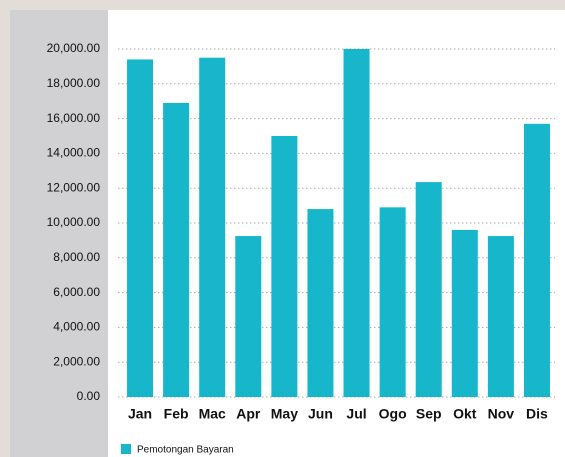 The height and width of the screenshot is (457, 565). Describe the element at coordinates (212, 414) in the screenshot. I see `x-tick-label: Mac` at that location.